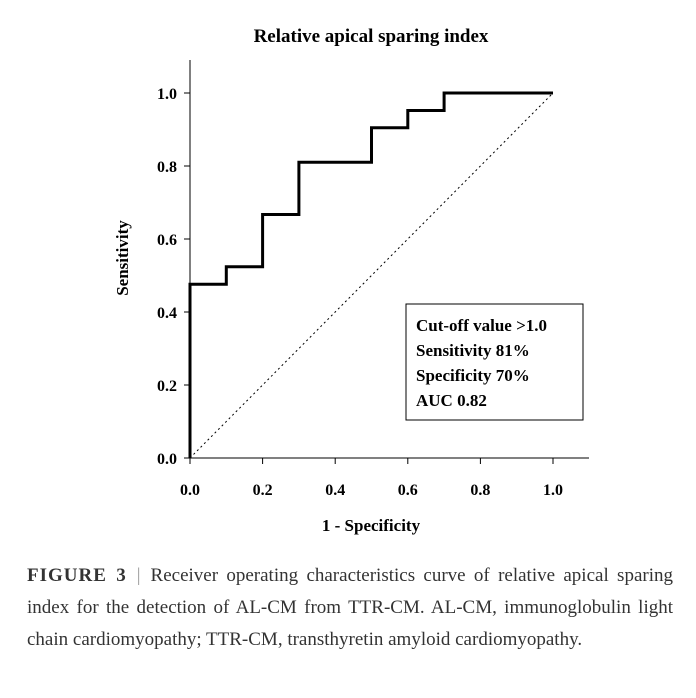 The image size is (696, 698). What do you see at coordinates (167, 167) in the screenshot?
I see `y-tick-label: 0.8` at bounding box center [167, 167].